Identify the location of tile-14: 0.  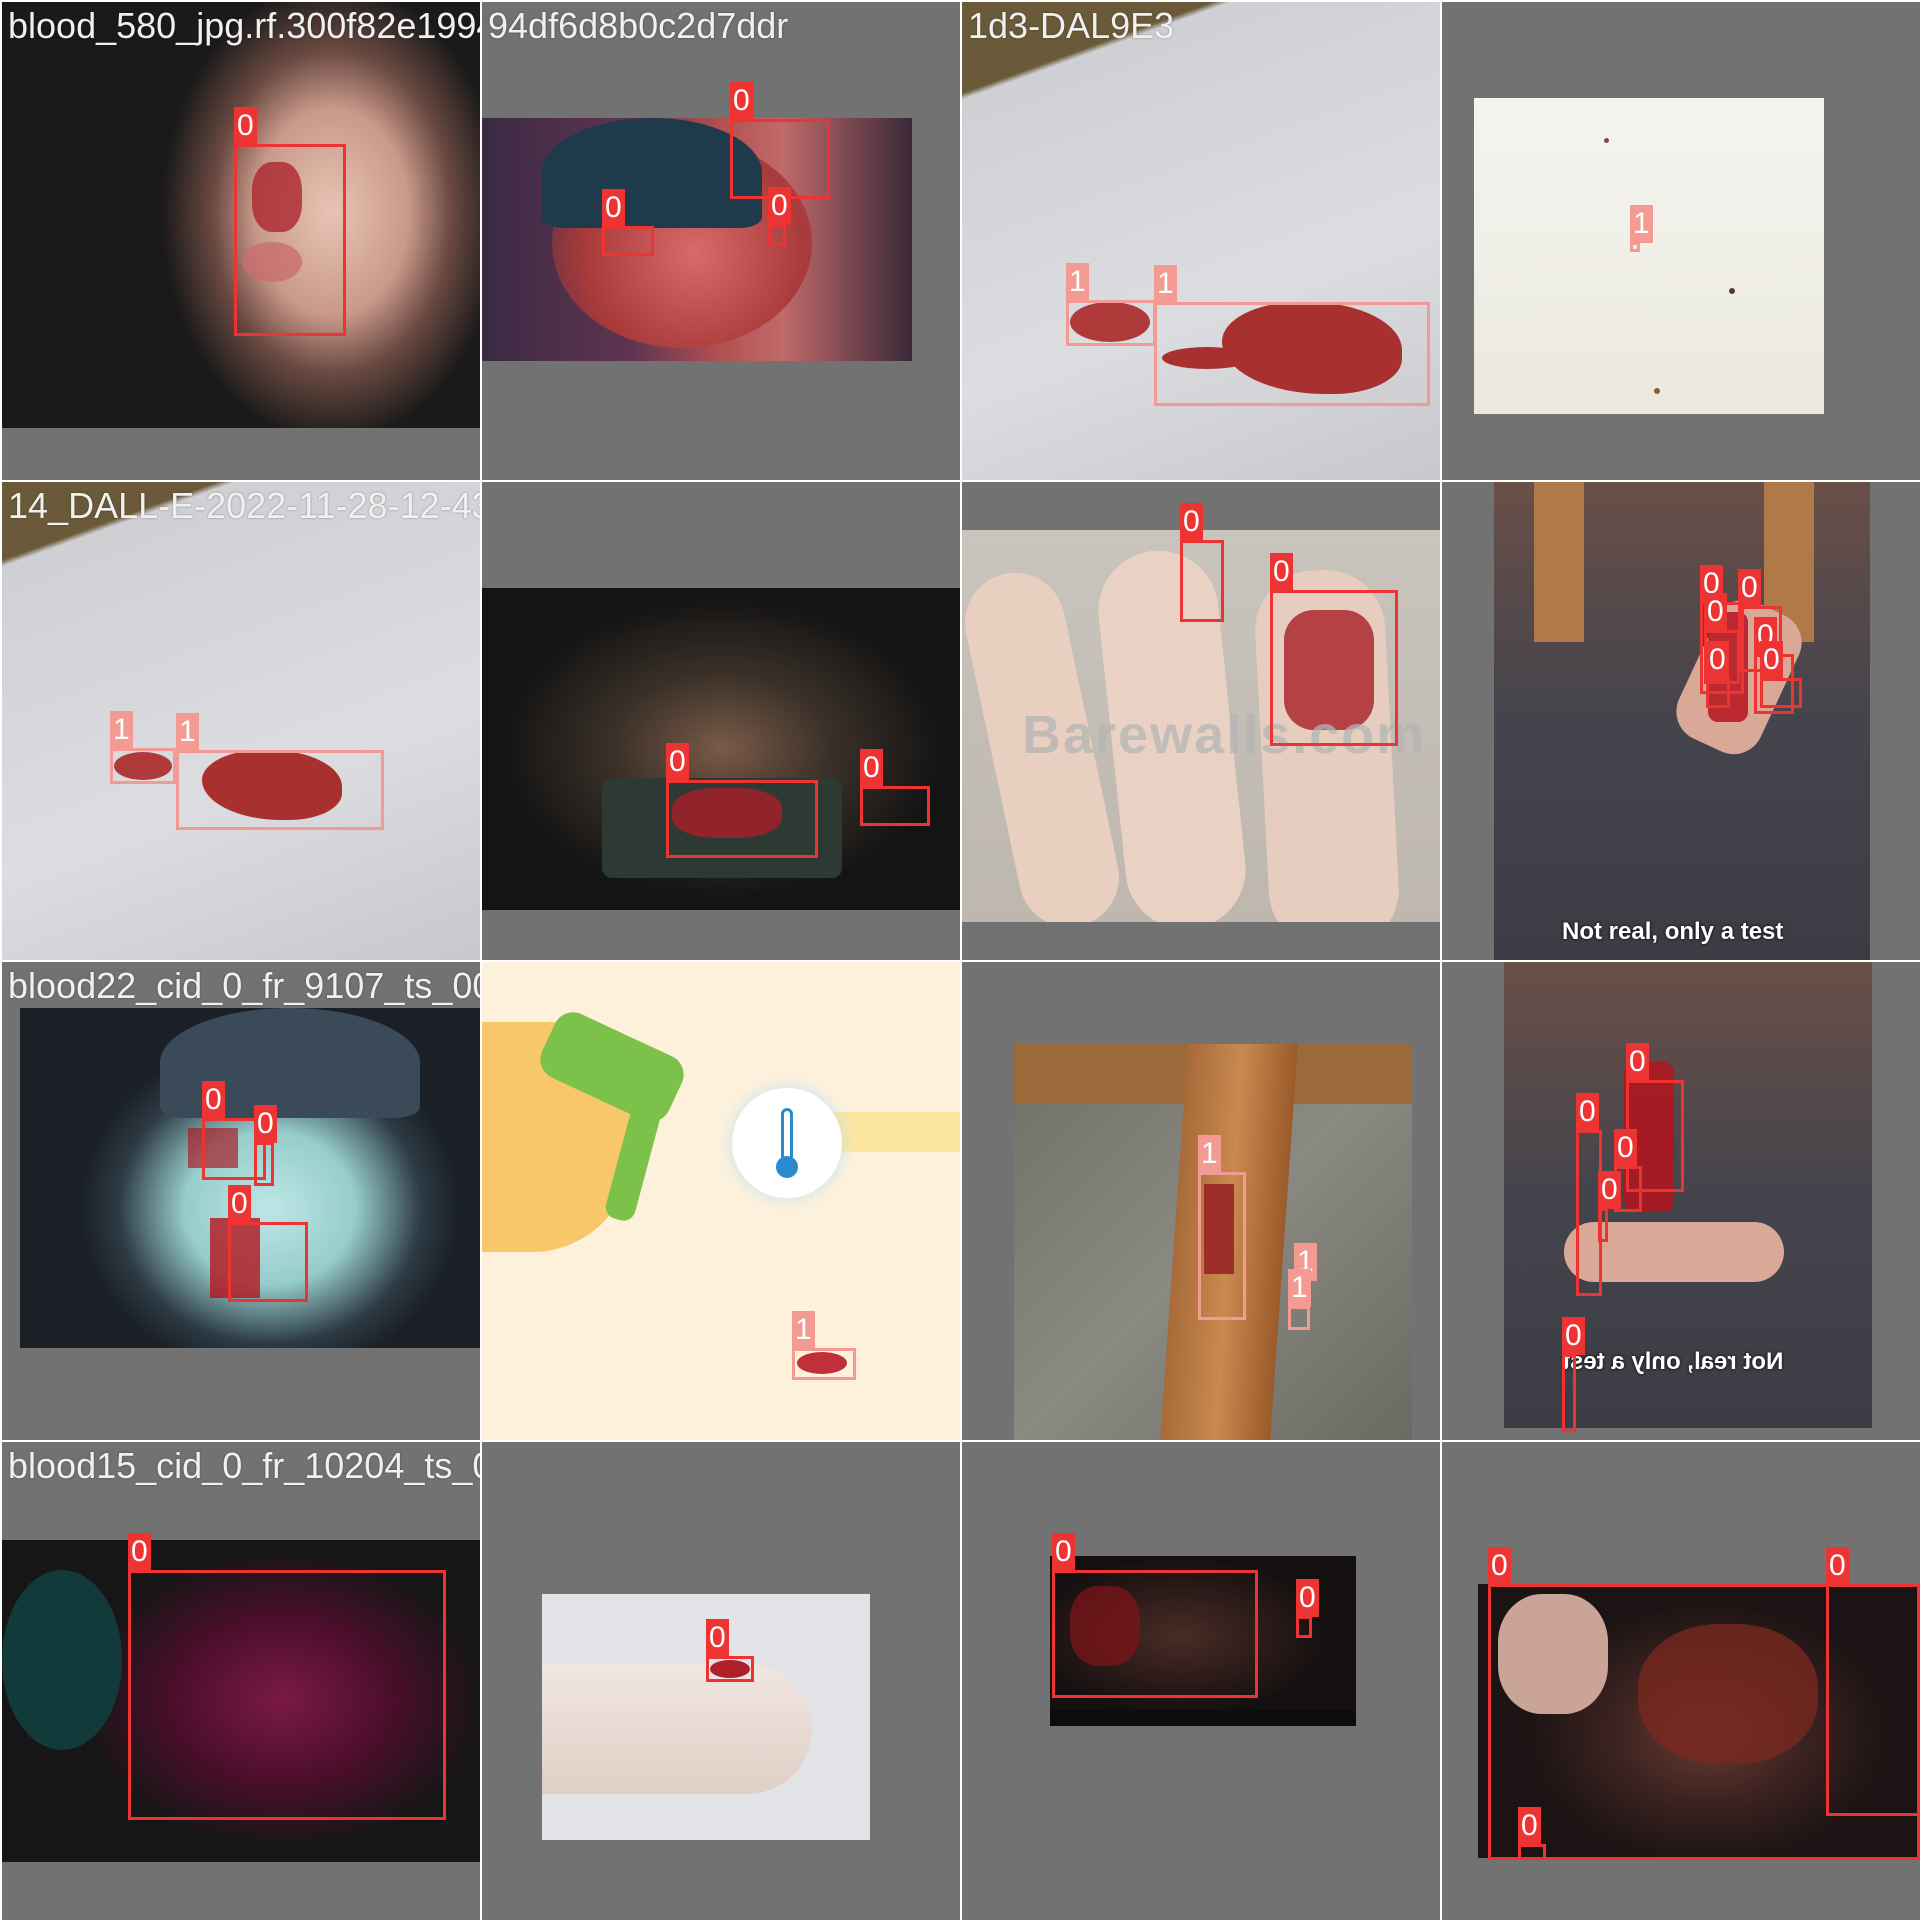
(721, 1681).